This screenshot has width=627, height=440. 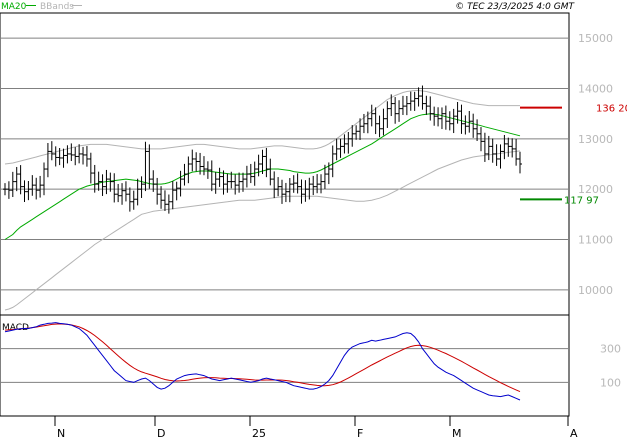 I want to click on macd-tick-label: 300, so click(x=610, y=349).